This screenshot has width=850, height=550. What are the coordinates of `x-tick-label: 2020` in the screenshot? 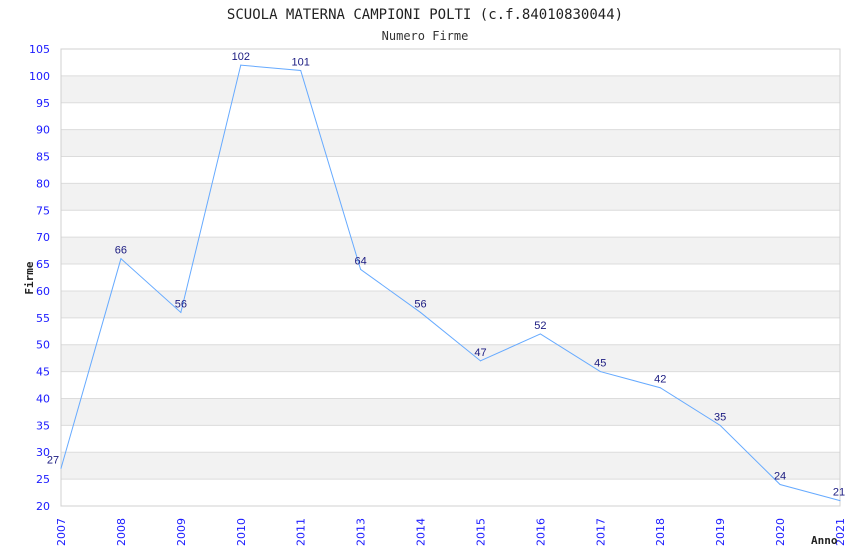 It's located at (780, 532).